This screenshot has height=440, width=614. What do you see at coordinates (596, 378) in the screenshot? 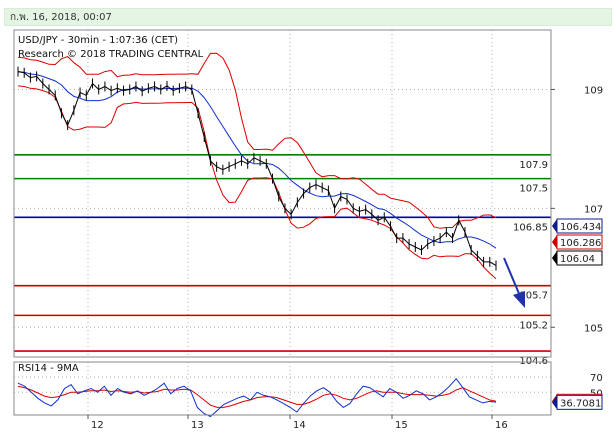
I see `rsi-tick-label: 70` at bounding box center [596, 378].